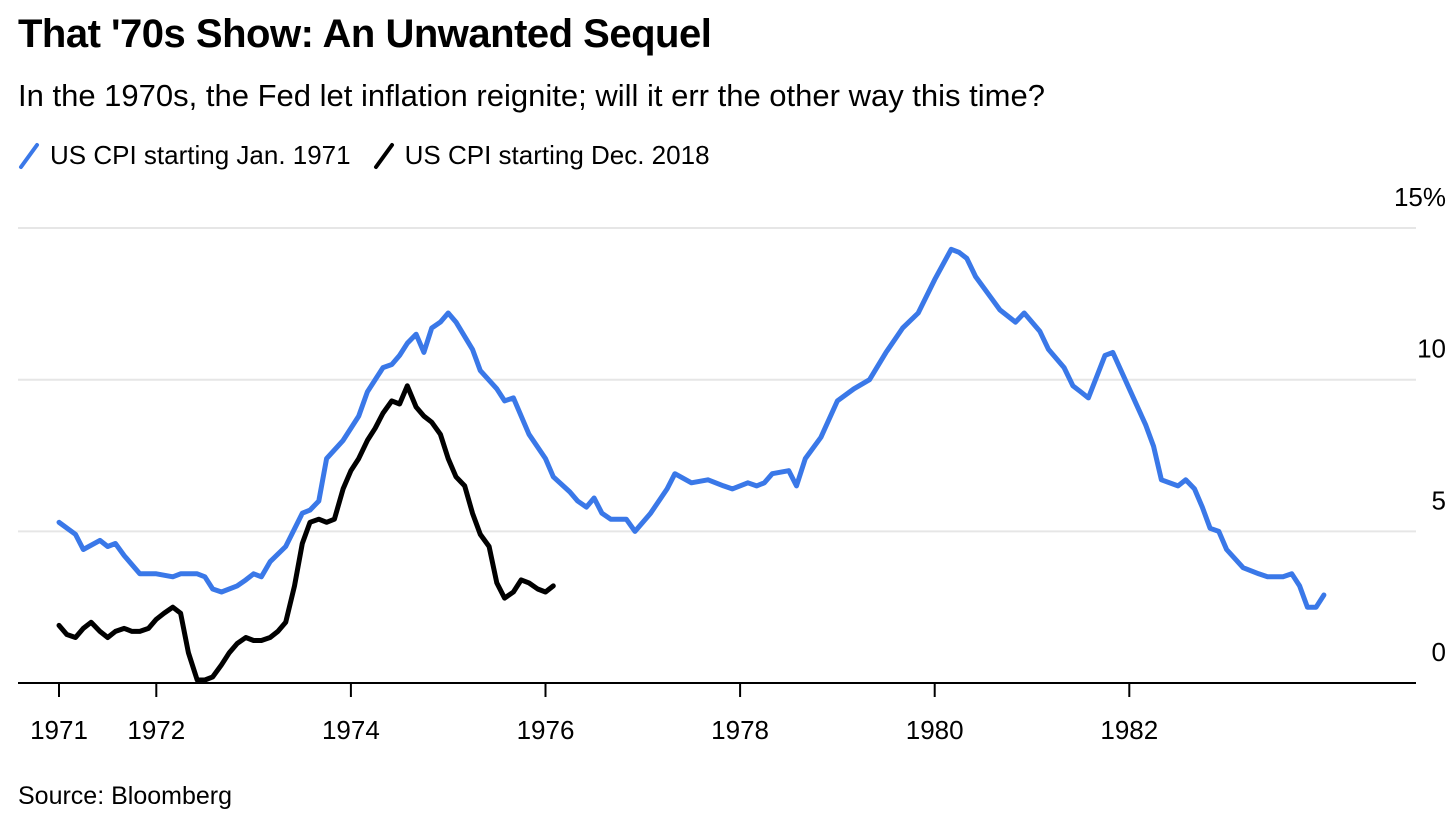  I want to click on x-axis: 1971 1972 1974 1976 1978 1980 1982, so click(717, 713).